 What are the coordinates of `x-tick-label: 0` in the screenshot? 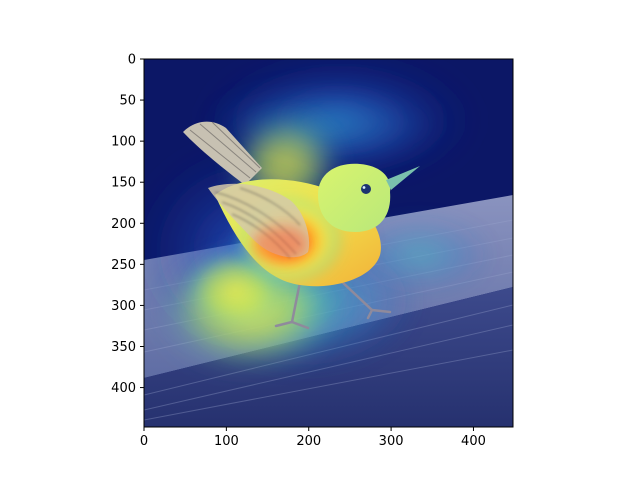 It's located at (144, 441).